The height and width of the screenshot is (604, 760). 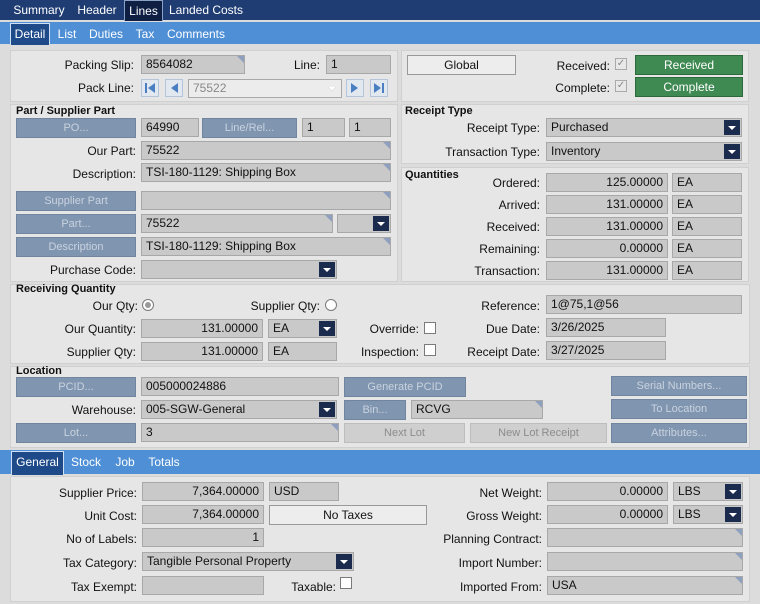 I want to click on tab-duties: Duties, so click(x=105, y=34).